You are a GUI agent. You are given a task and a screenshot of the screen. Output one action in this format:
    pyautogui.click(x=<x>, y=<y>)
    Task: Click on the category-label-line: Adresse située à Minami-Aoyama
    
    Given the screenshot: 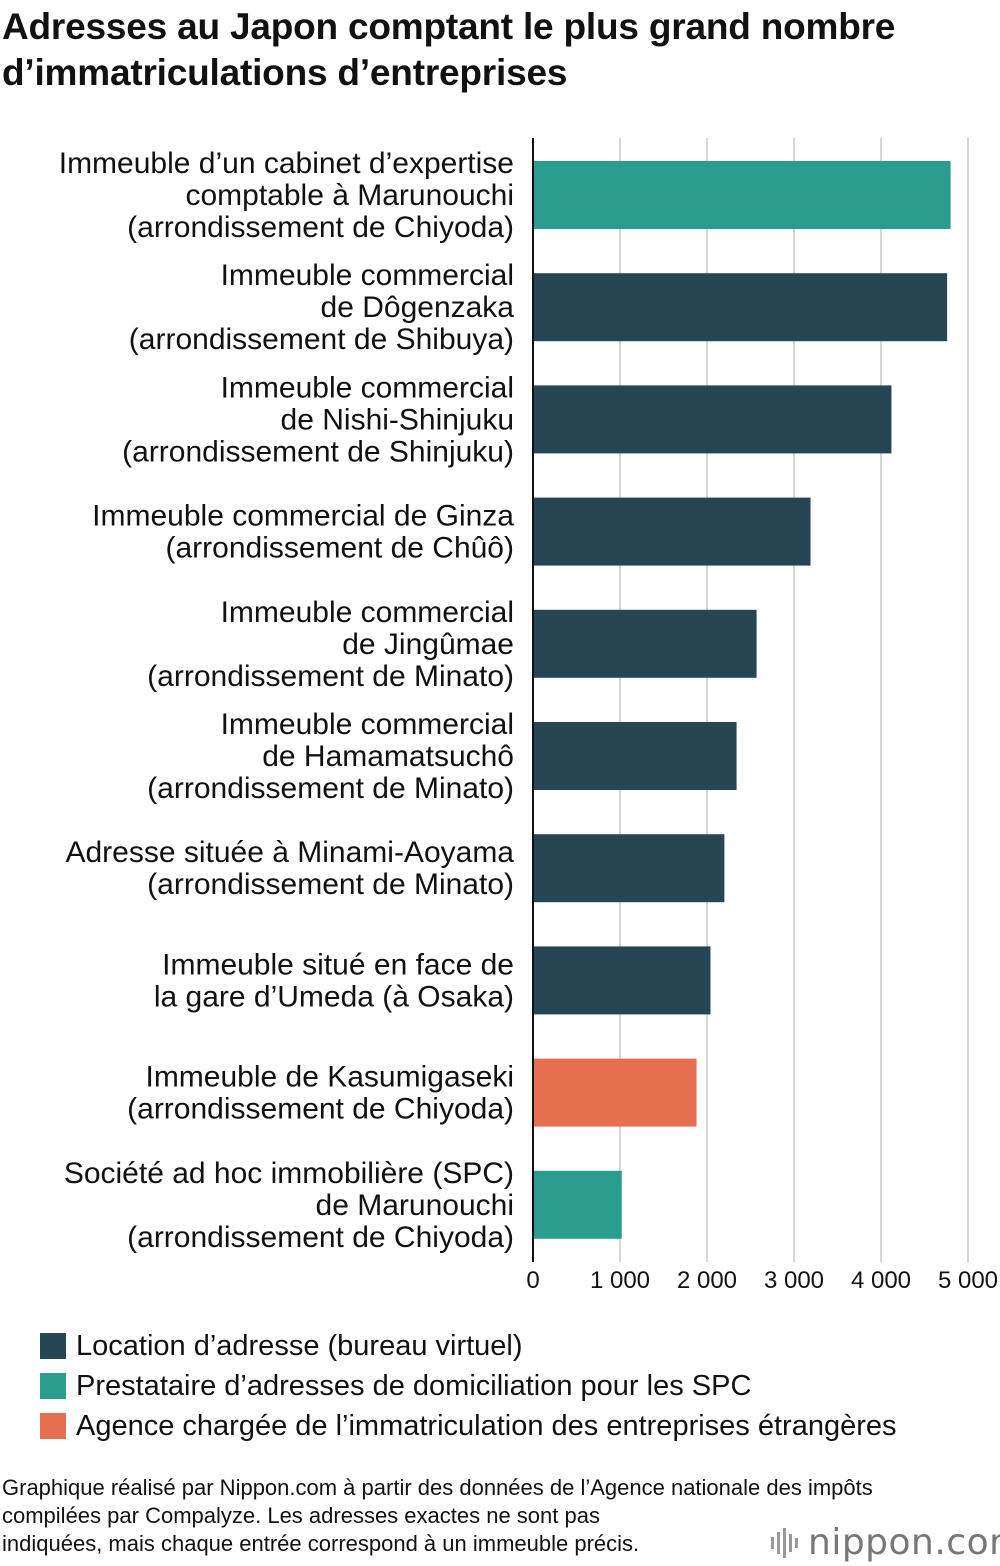 What is the action you would take?
    pyautogui.click(x=289, y=852)
    